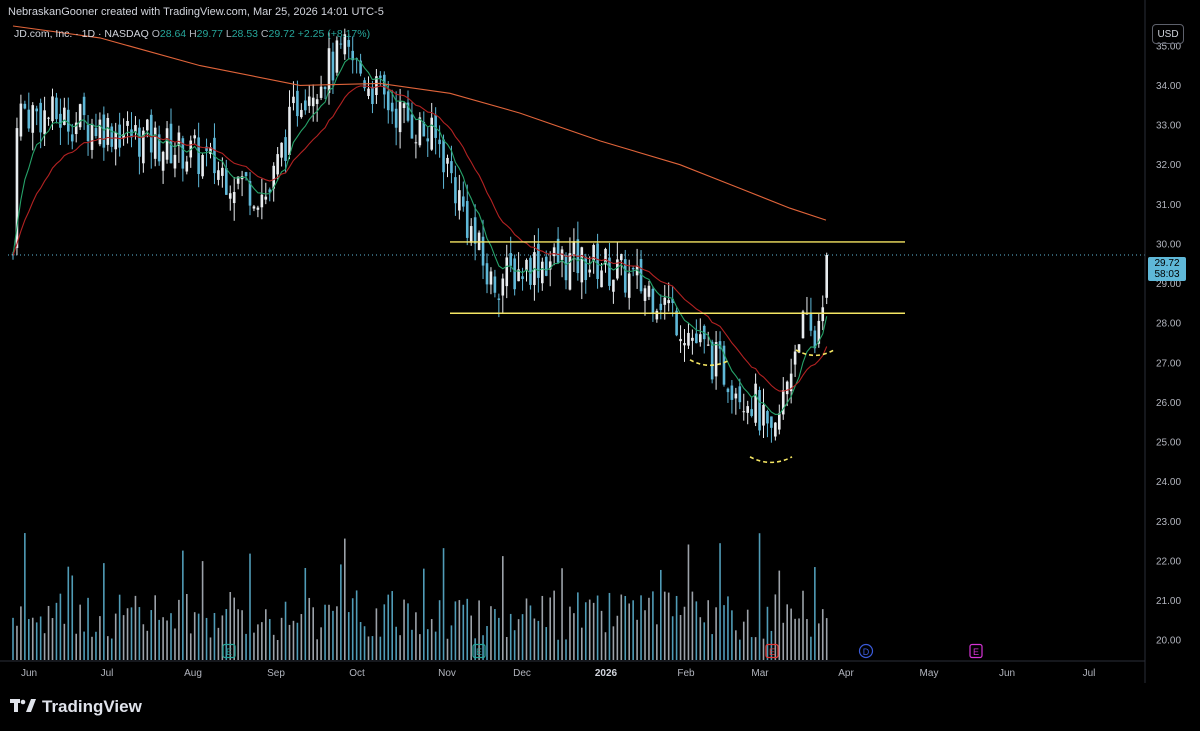 This screenshot has width=1200, height=731. What do you see at coordinates (1168, 244) in the screenshot?
I see `y-tick-label: 30.00` at bounding box center [1168, 244].